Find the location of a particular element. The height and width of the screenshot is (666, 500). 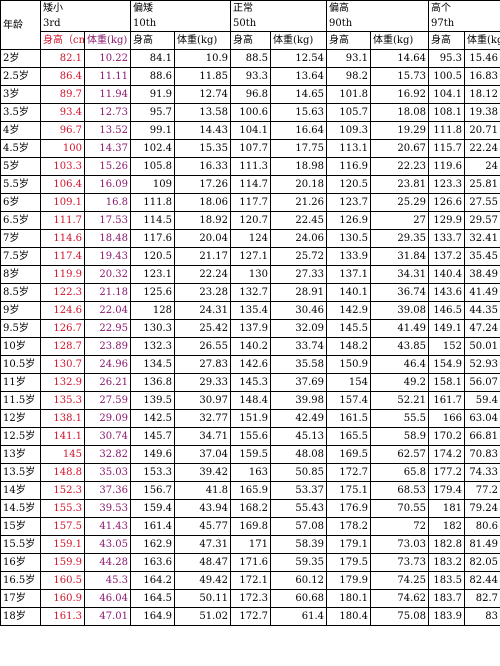

cell-weight-3rd: 14.37 is located at coordinates (107, 148).